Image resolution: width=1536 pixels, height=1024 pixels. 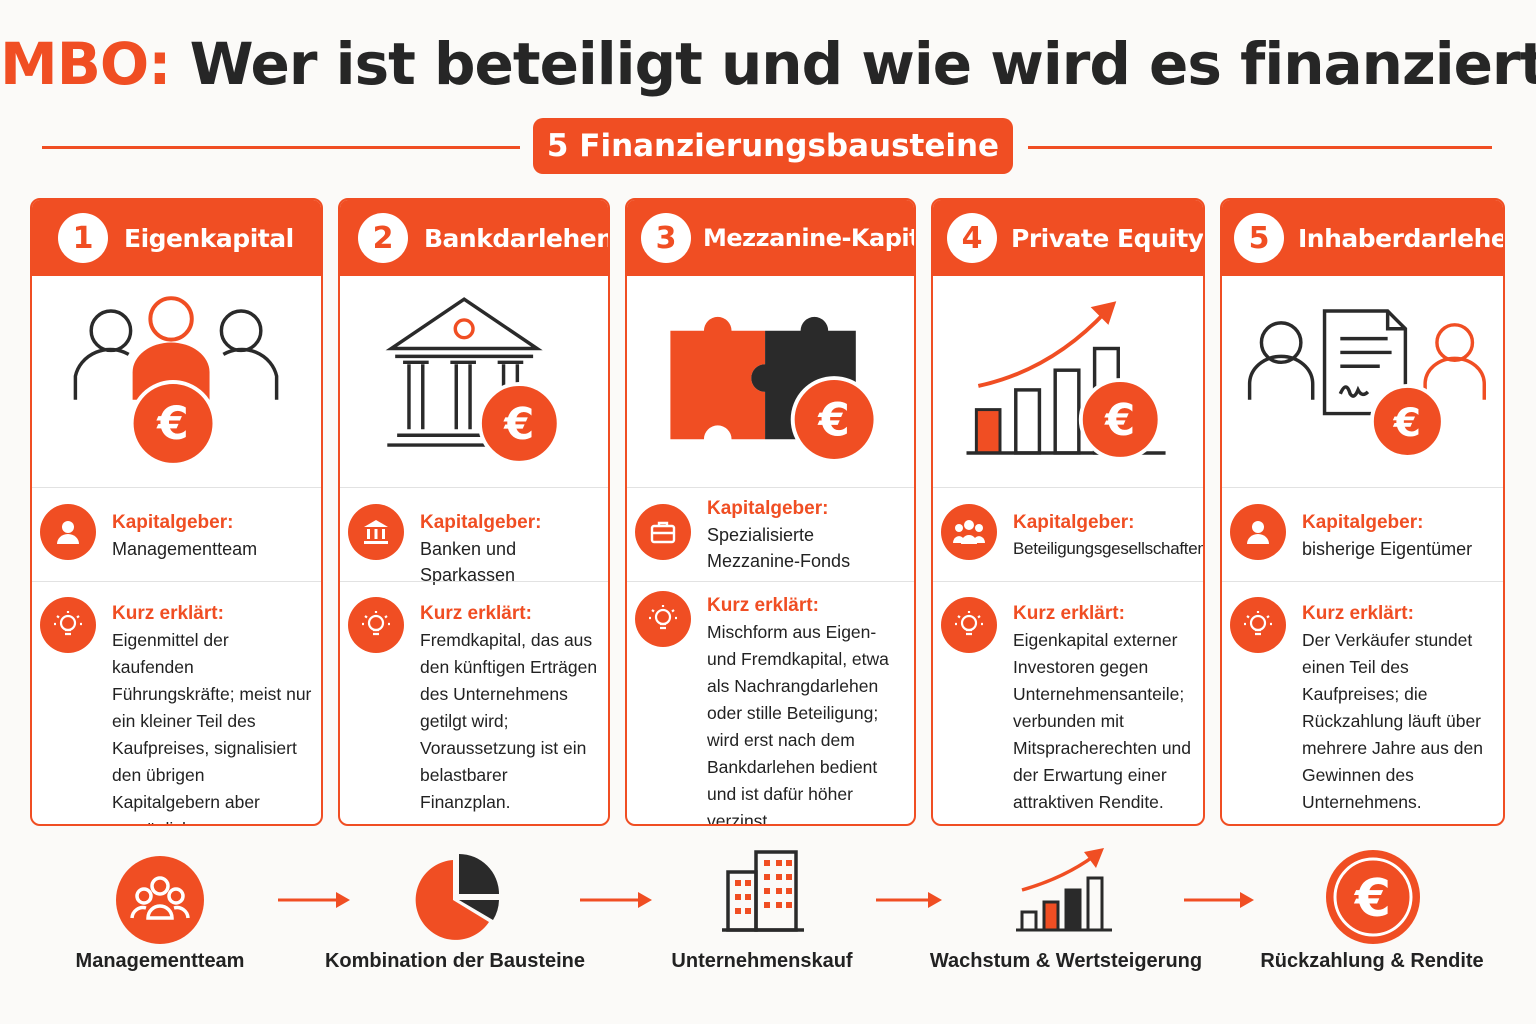 I want to click on investor-row: Kapitalgeber: Beteiligungsgesellschaften, so click(x=1068, y=540).